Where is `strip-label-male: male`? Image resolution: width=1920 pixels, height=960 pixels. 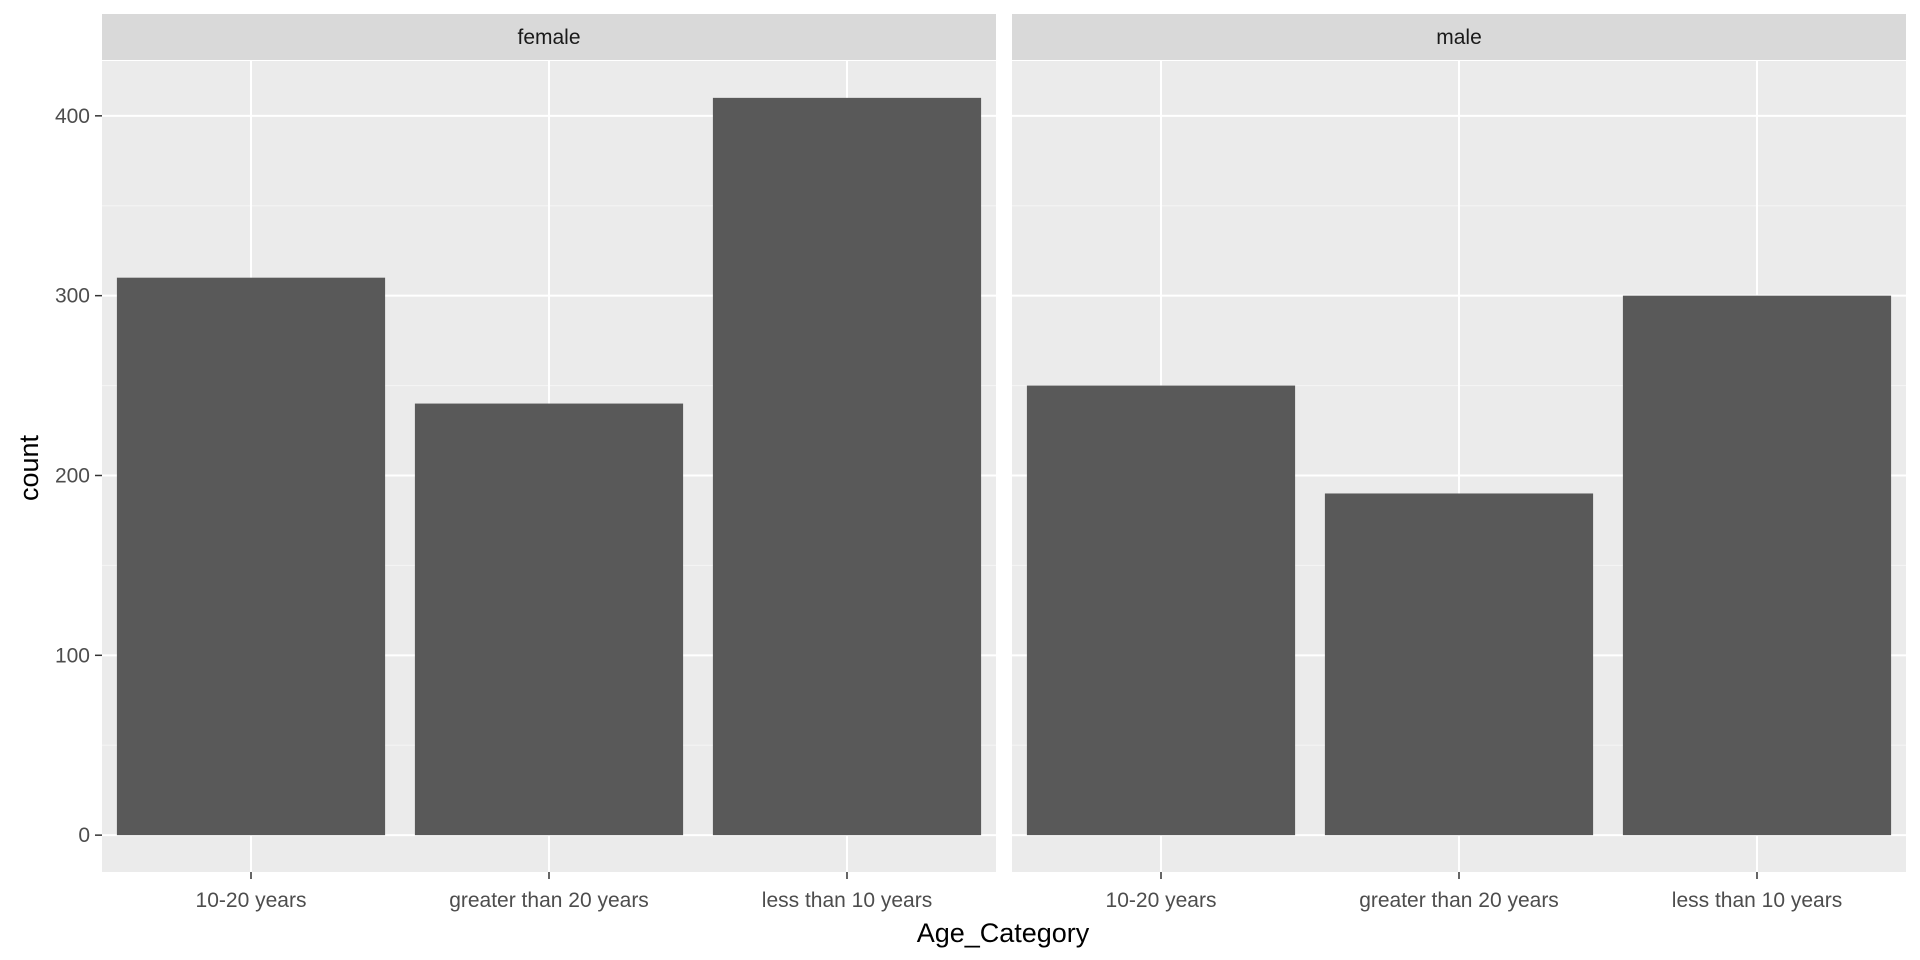 strip-label-male: male is located at coordinates (1459, 37).